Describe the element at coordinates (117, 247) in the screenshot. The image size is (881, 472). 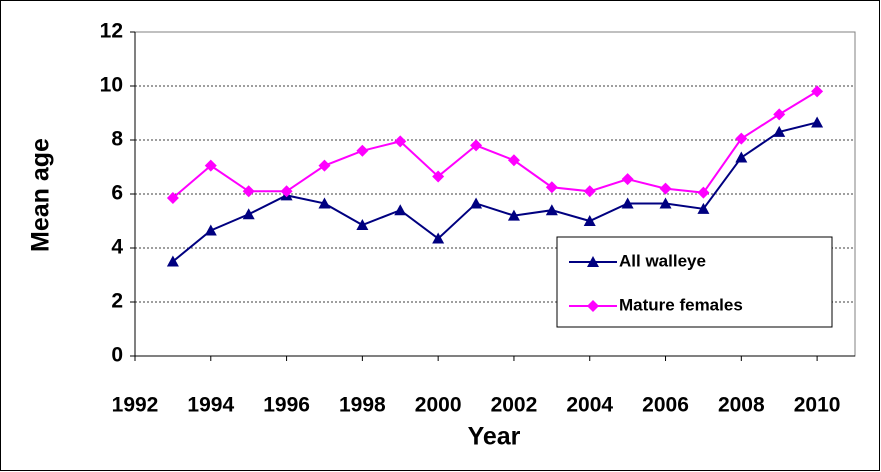
I see `y-tick-label: 4` at that location.